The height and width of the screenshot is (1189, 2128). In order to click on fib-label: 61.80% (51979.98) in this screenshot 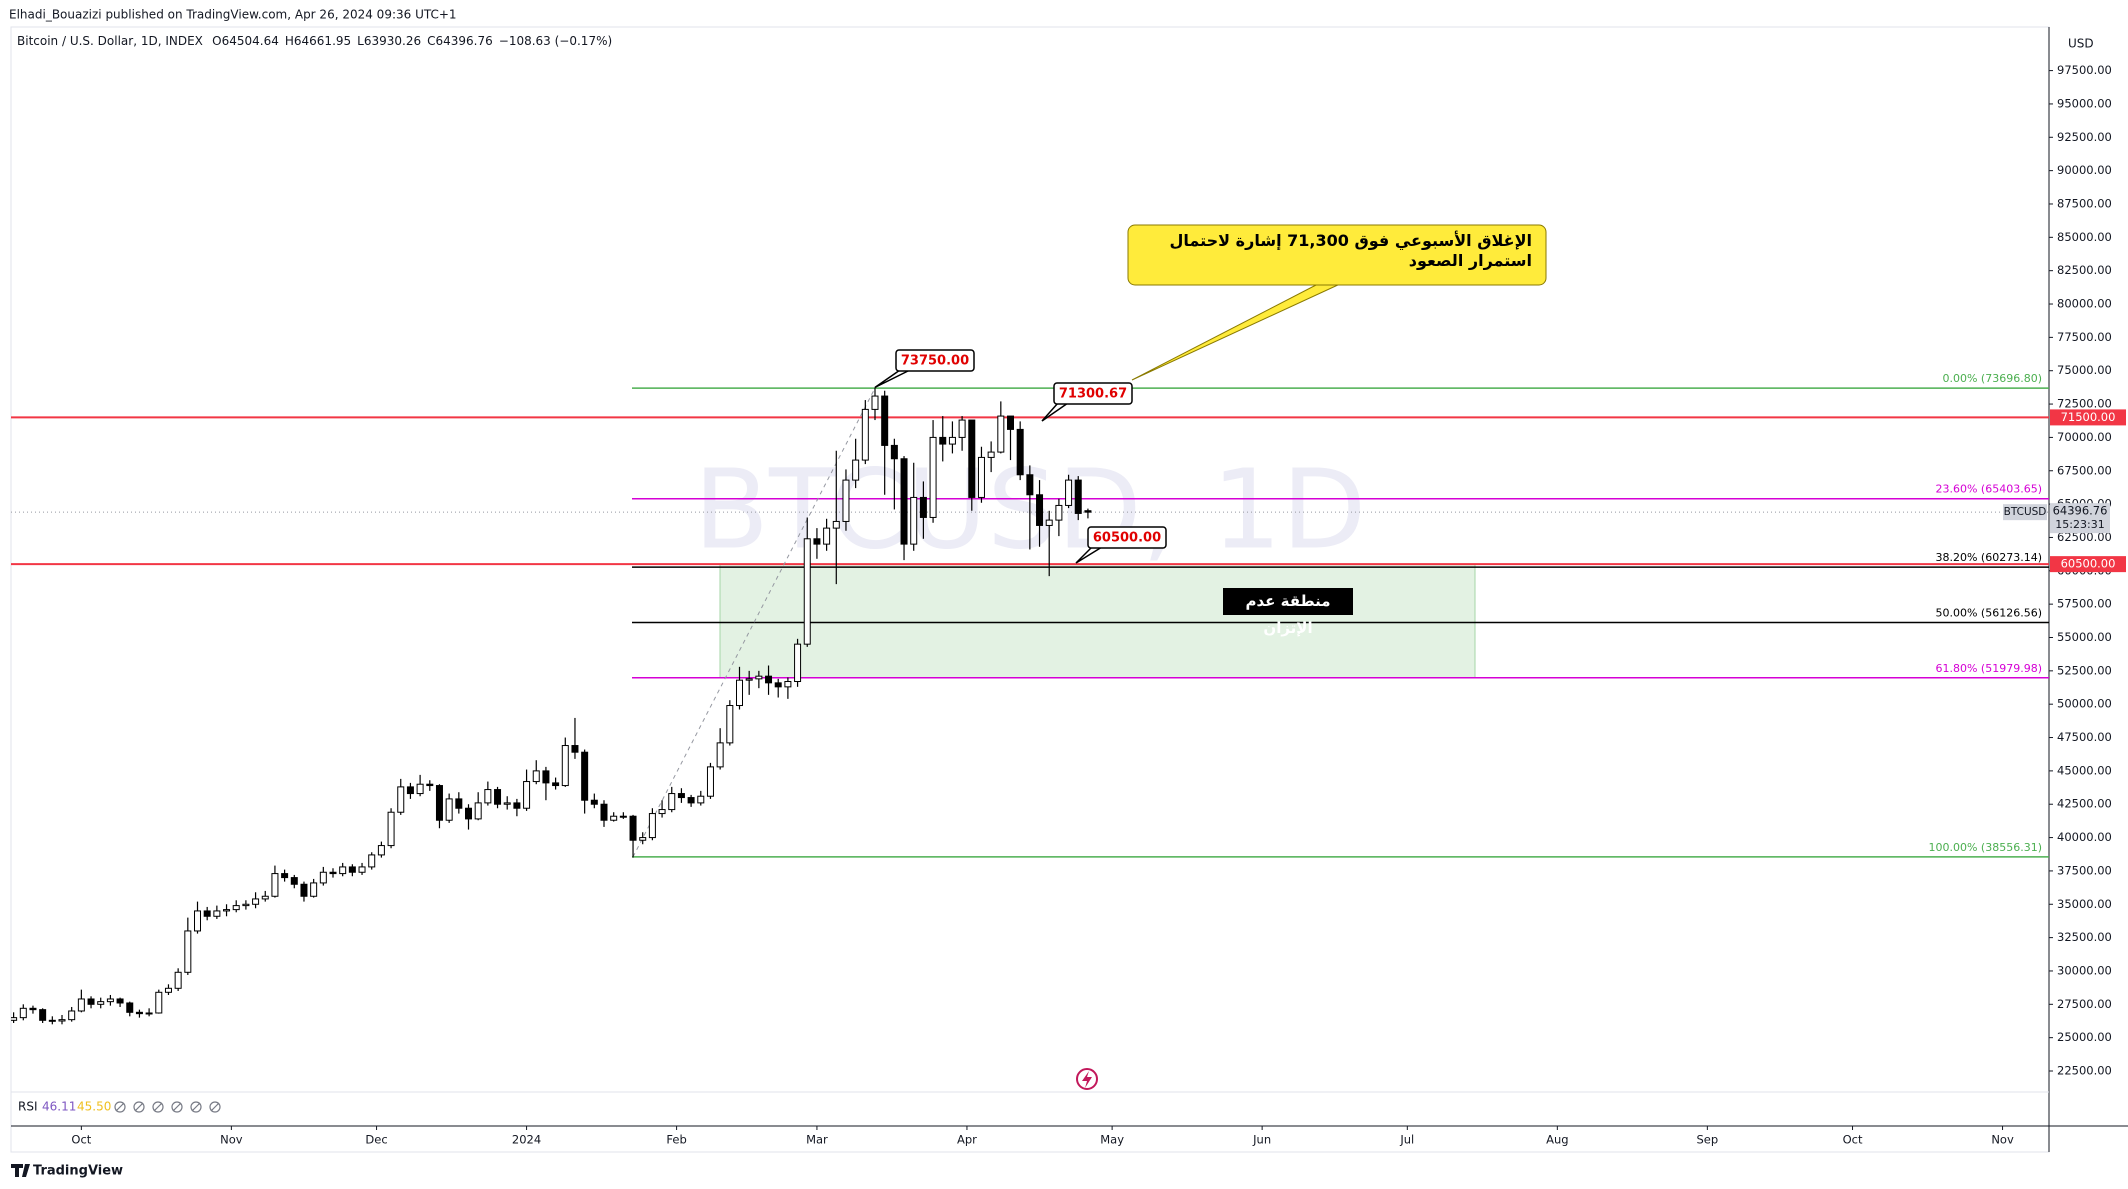, I will do `click(1988, 668)`.